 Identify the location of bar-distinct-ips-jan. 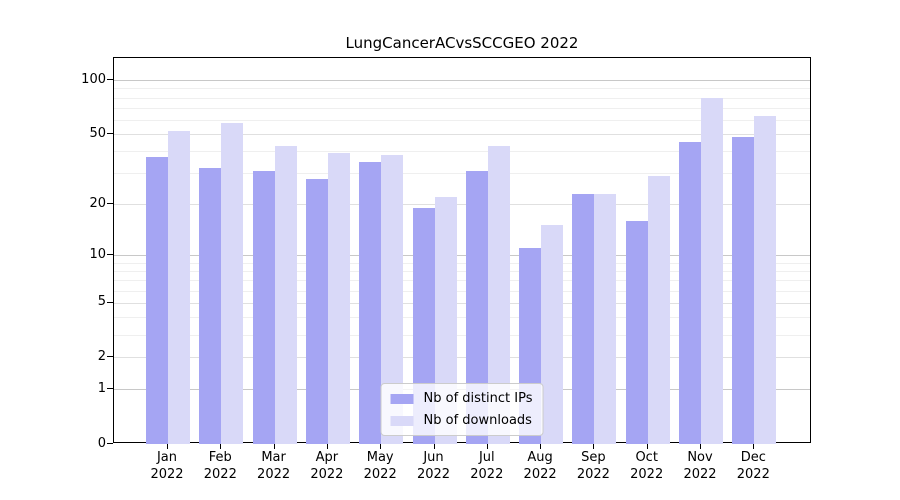
(157, 300).